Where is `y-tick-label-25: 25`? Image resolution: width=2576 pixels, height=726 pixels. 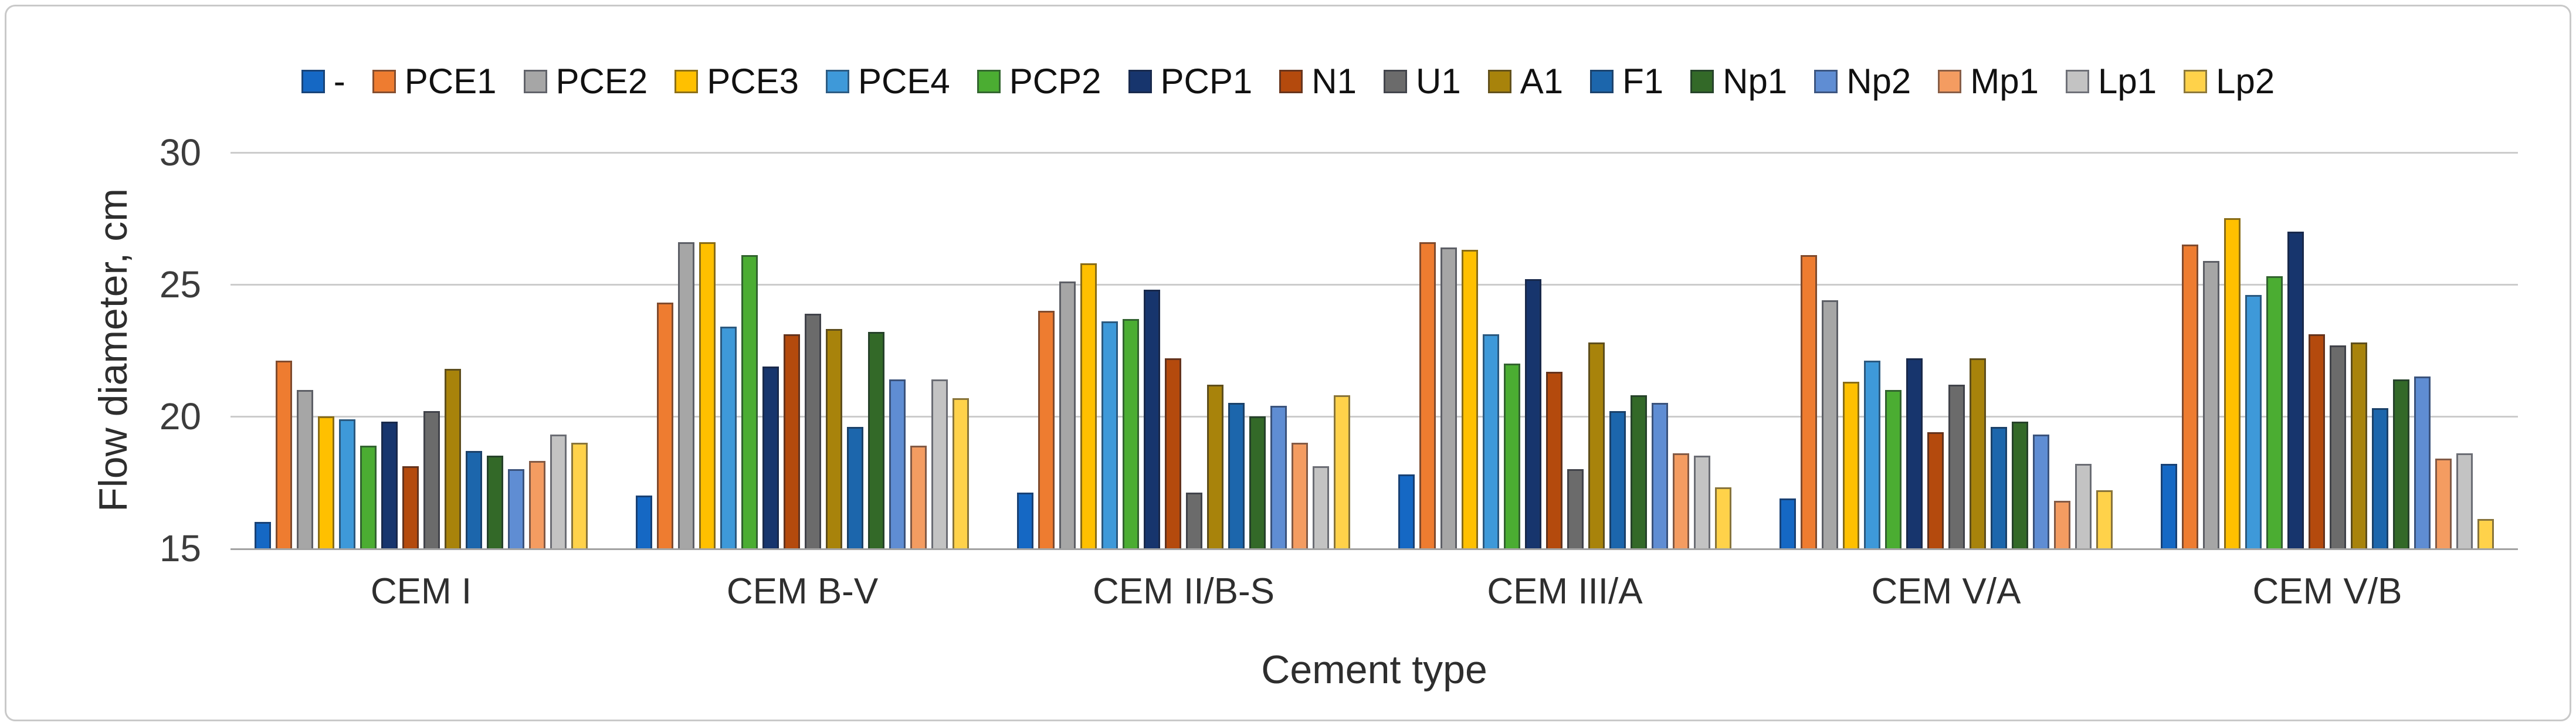 y-tick-label-25: 25 is located at coordinates (180, 284).